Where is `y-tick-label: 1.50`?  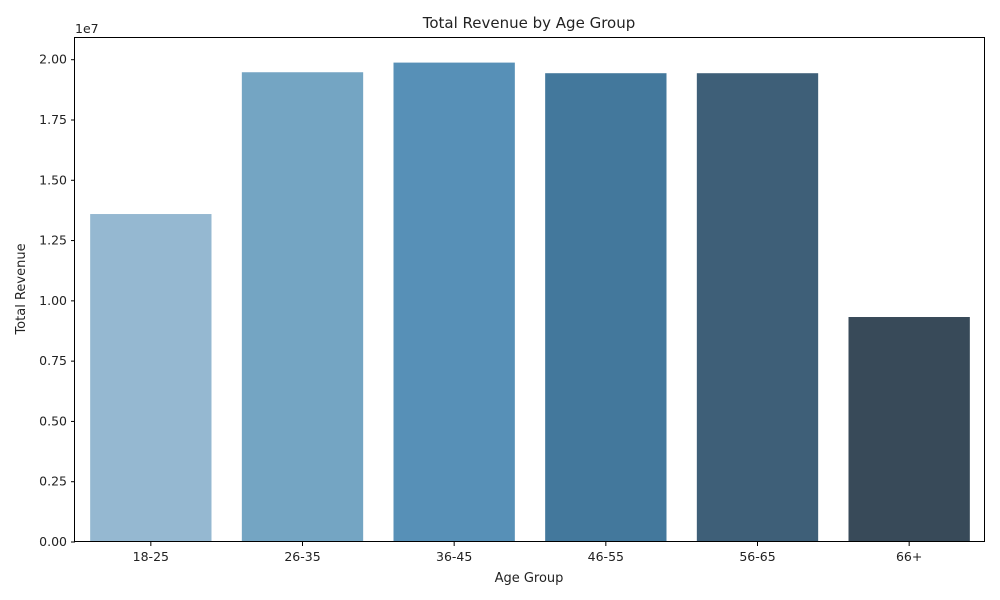 y-tick-label: 1.50 is located at coordinates (53, 179).